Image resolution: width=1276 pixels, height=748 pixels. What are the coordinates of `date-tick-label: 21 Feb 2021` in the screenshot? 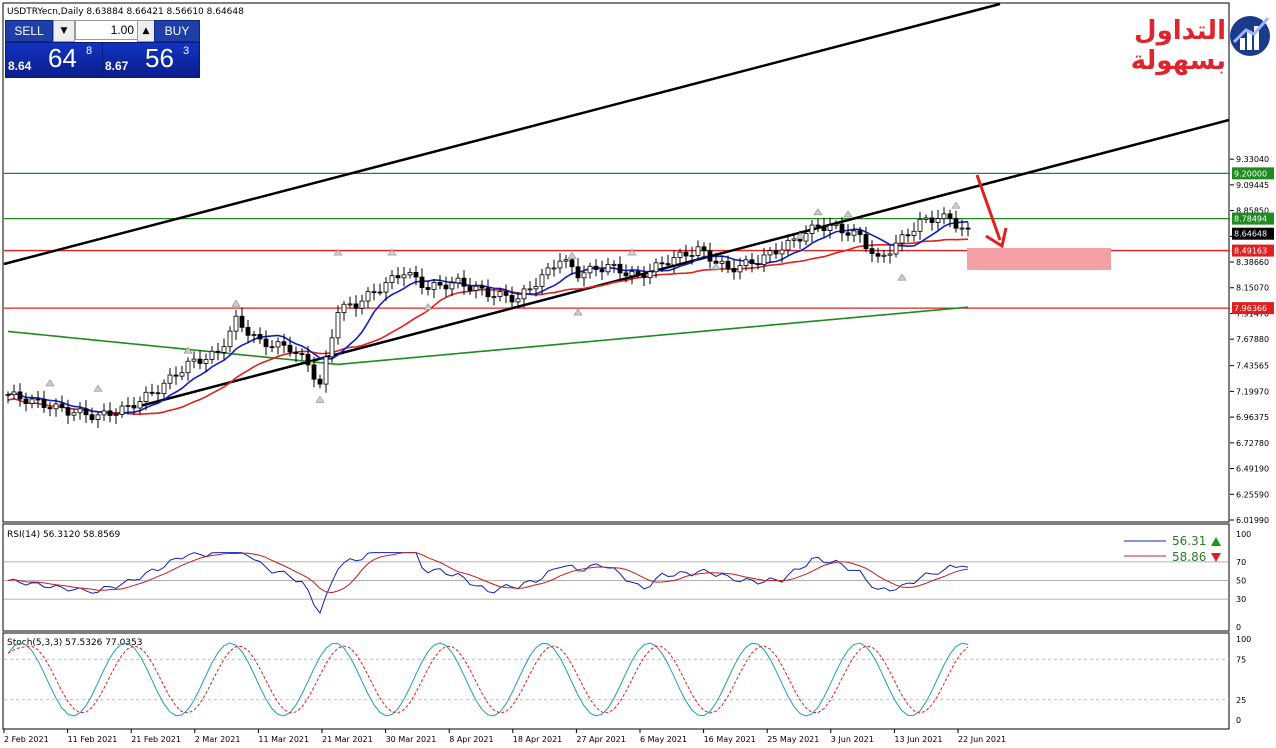 It's located at (156, 739).